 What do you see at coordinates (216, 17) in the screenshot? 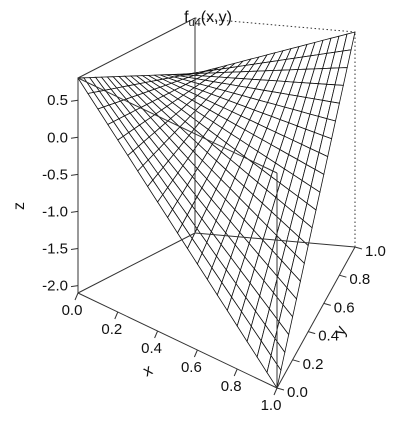
I see `title-args: (x,y)` at bounding box center [216, 17].